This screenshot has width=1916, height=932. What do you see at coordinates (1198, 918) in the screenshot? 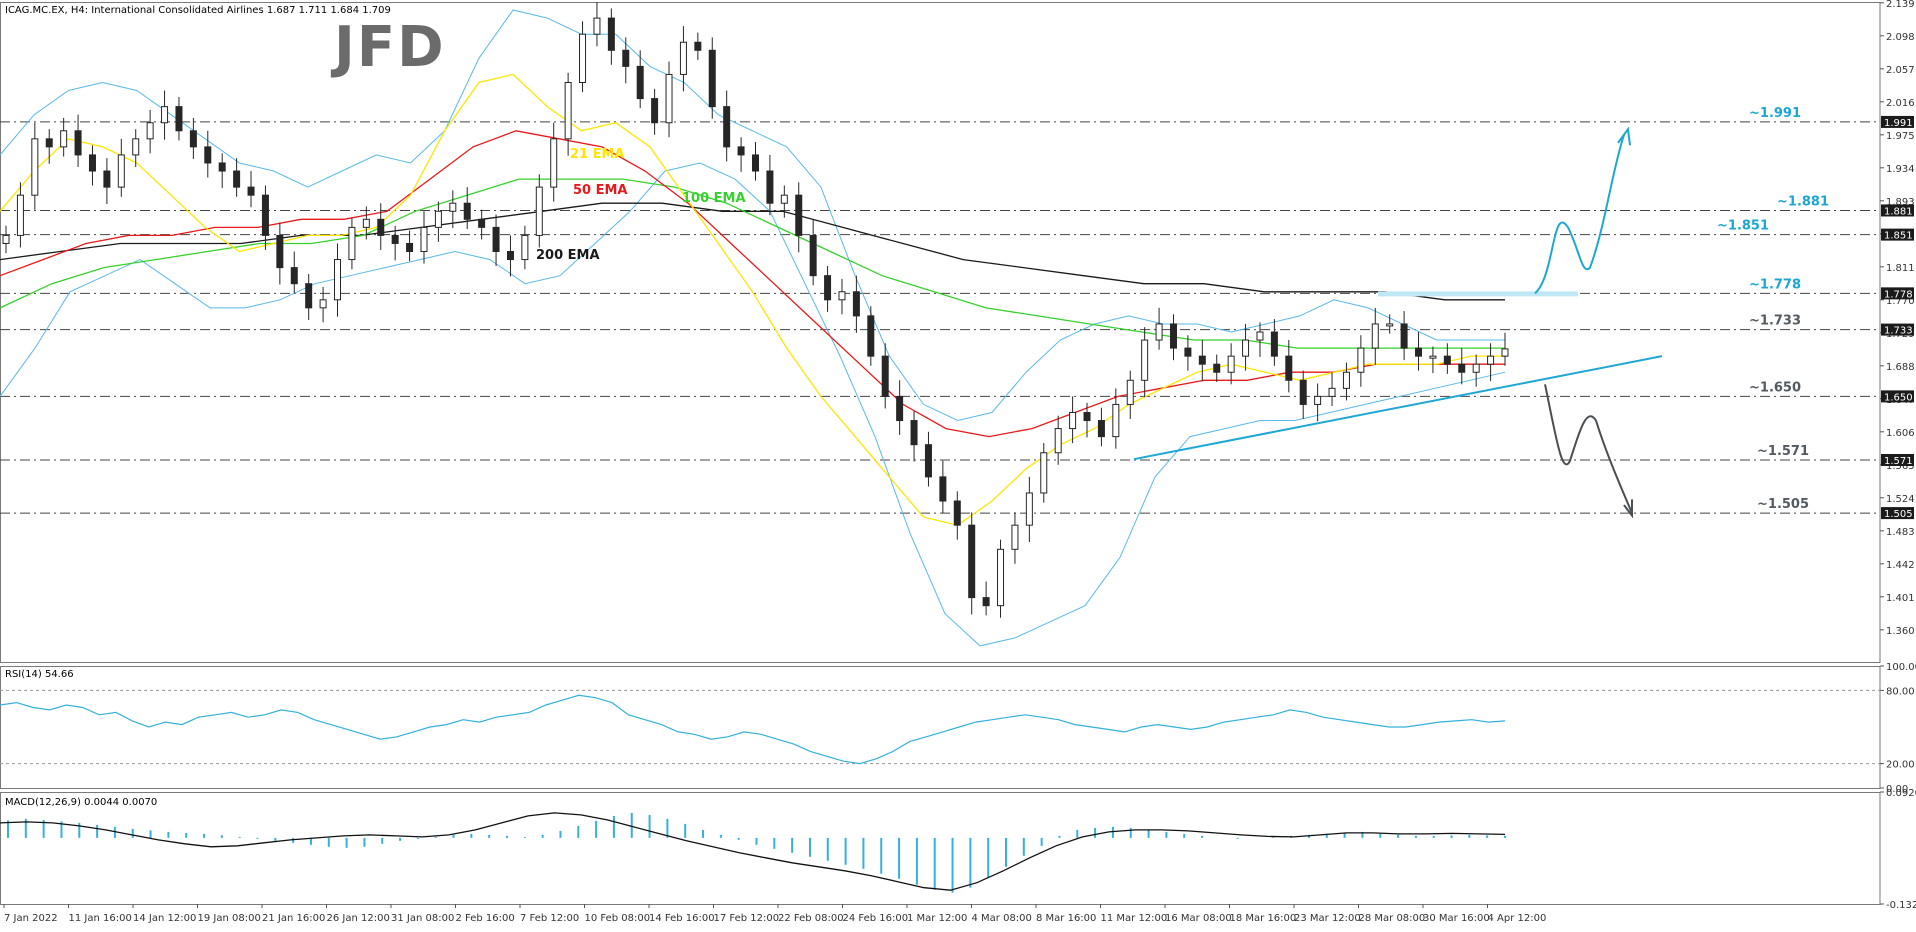
I see `time-tick-label: 16 Mar 08:00` at bounding box center [1198, 918].